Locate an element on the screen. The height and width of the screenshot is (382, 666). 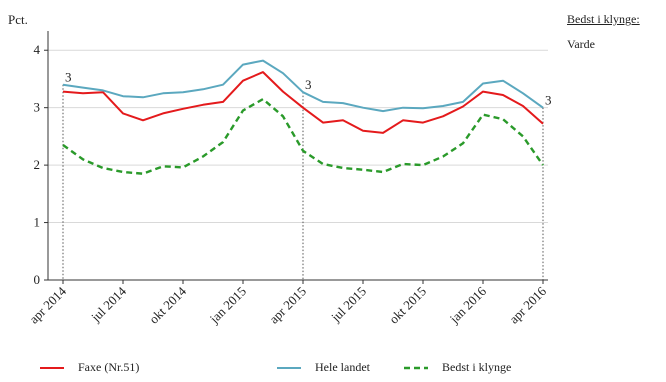
legend-entry-hele-landet: Hele landet is located at coordinates (323, 367).